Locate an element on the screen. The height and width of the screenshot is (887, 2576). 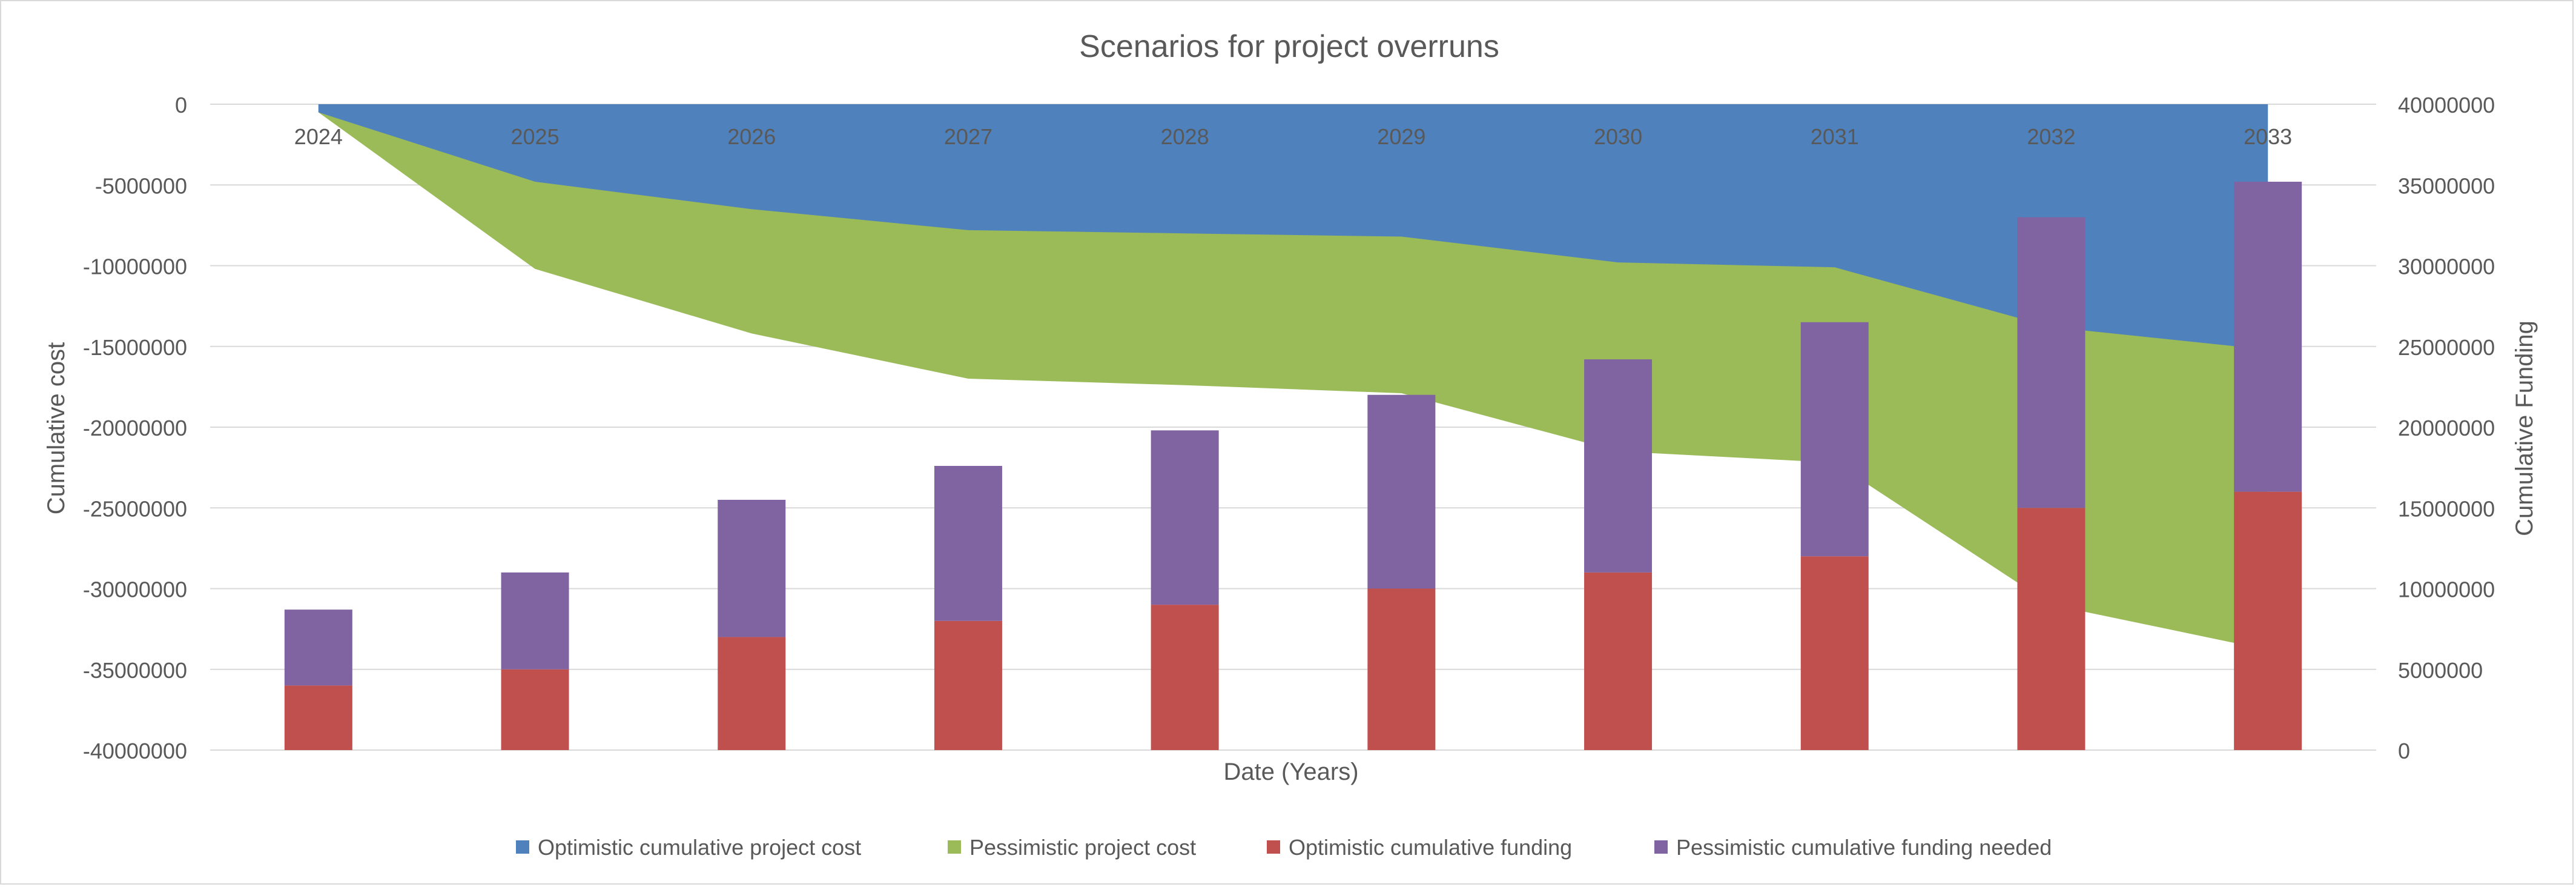
x-tick-label: 2029 is located at coordinates (1401, 136).